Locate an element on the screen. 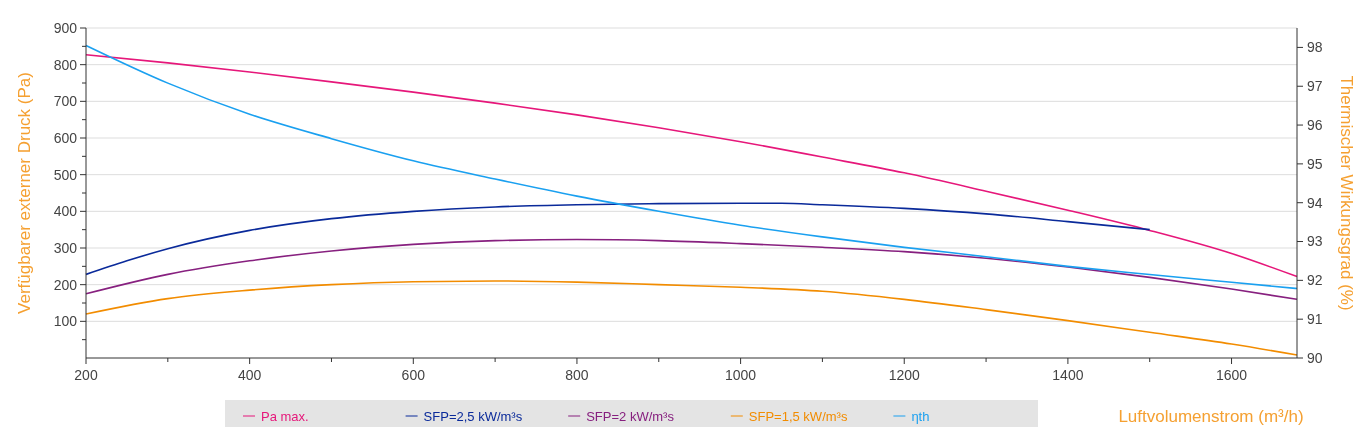  y-axis-title: Verfügbarer externer Druck (Pa) is located at coordinates (24, 193).